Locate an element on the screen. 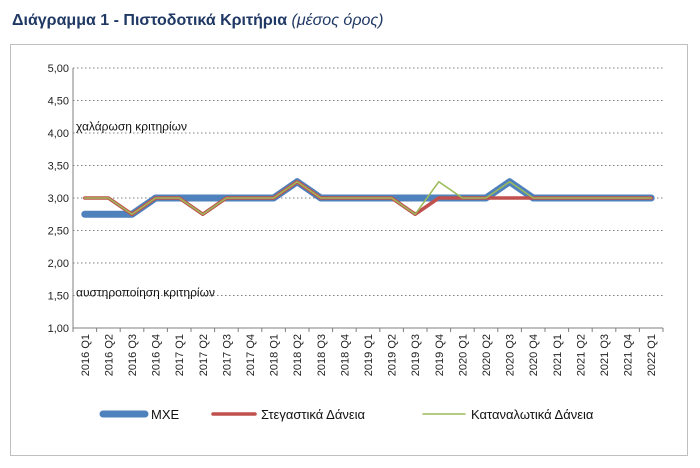  x-tick-label: 2018 Q1 is located at coordinates (275, 355).